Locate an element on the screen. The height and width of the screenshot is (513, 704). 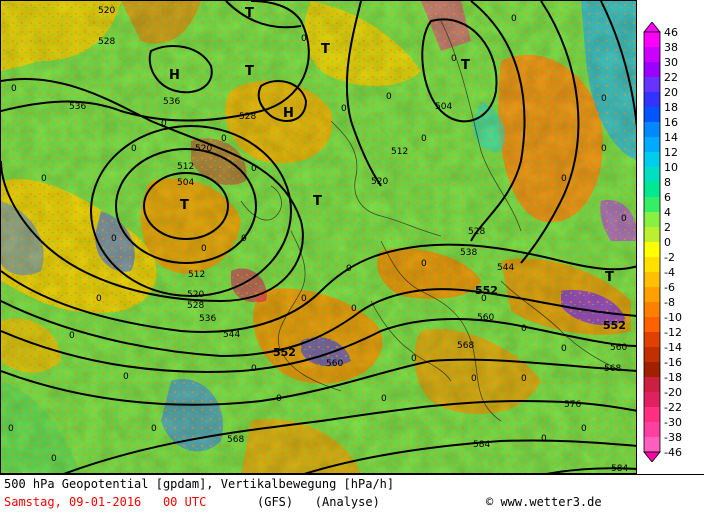
legend-value-label: -10 is located at coordinates (673, 317).